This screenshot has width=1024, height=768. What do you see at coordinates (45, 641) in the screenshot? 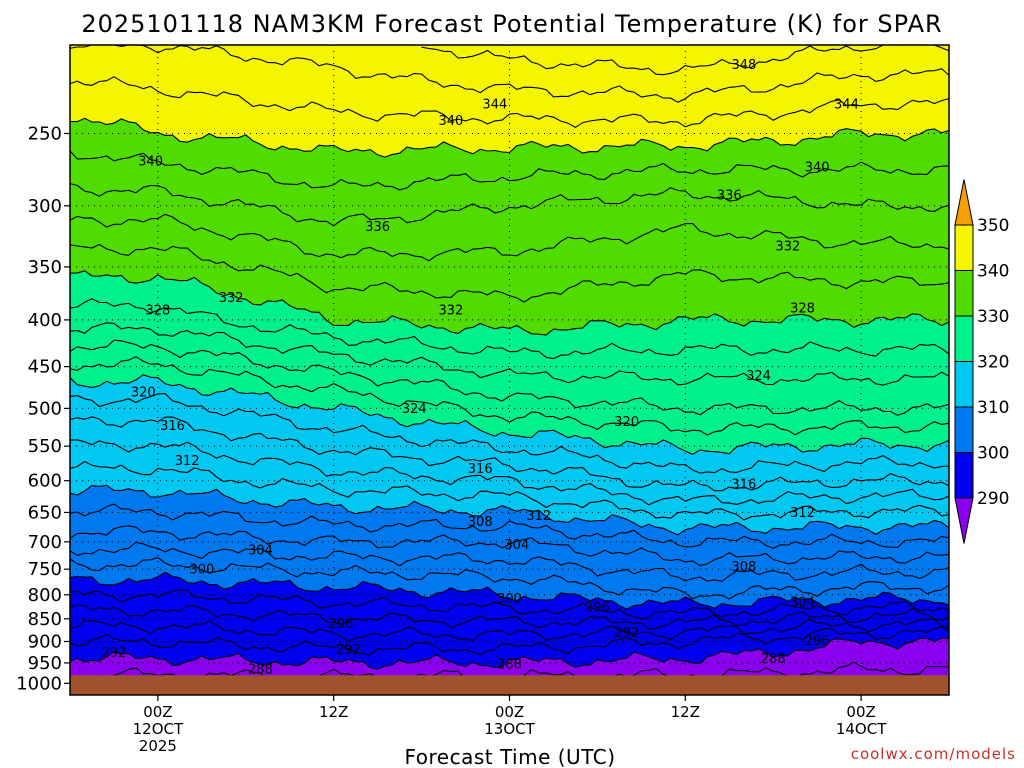
I see `y-tick-label: 900` at bounding box center [45, 641].